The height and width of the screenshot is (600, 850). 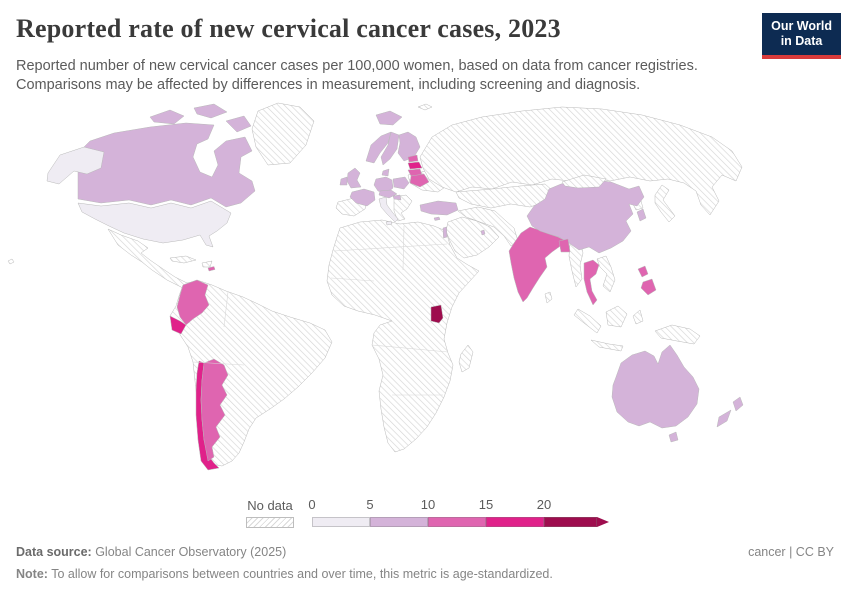 I want to click on owid-logo: Our World in Data, so click(x=801, y=36).